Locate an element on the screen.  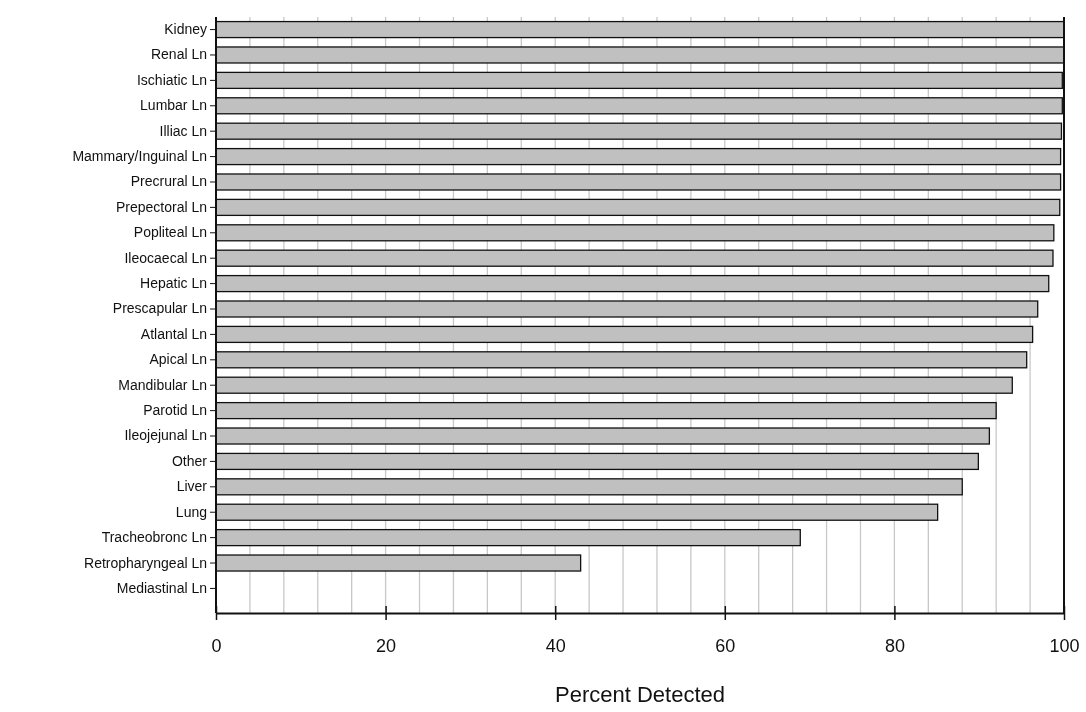
y-tick-label: Hepatic Ln is located at coordinates (173, 283).